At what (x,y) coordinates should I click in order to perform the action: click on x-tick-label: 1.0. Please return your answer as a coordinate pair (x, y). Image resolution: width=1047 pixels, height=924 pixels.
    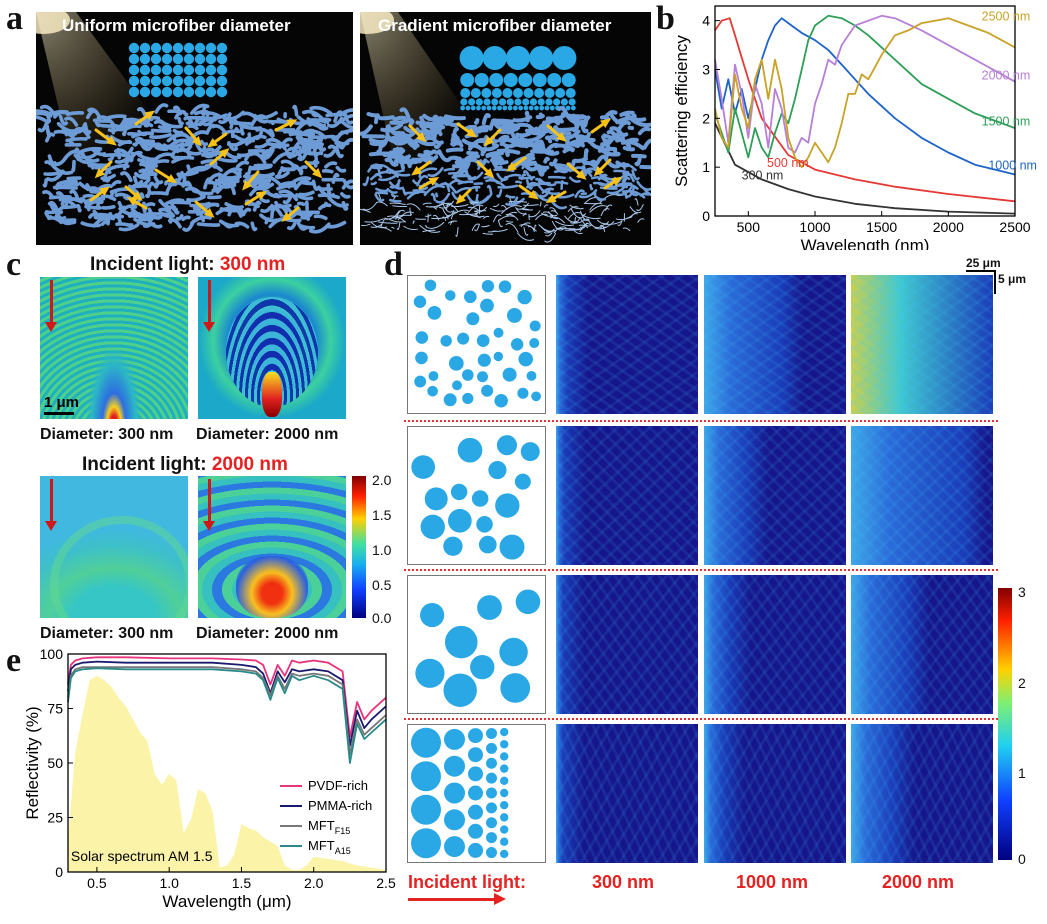
    Looking at the image, I should click on (169, 883).